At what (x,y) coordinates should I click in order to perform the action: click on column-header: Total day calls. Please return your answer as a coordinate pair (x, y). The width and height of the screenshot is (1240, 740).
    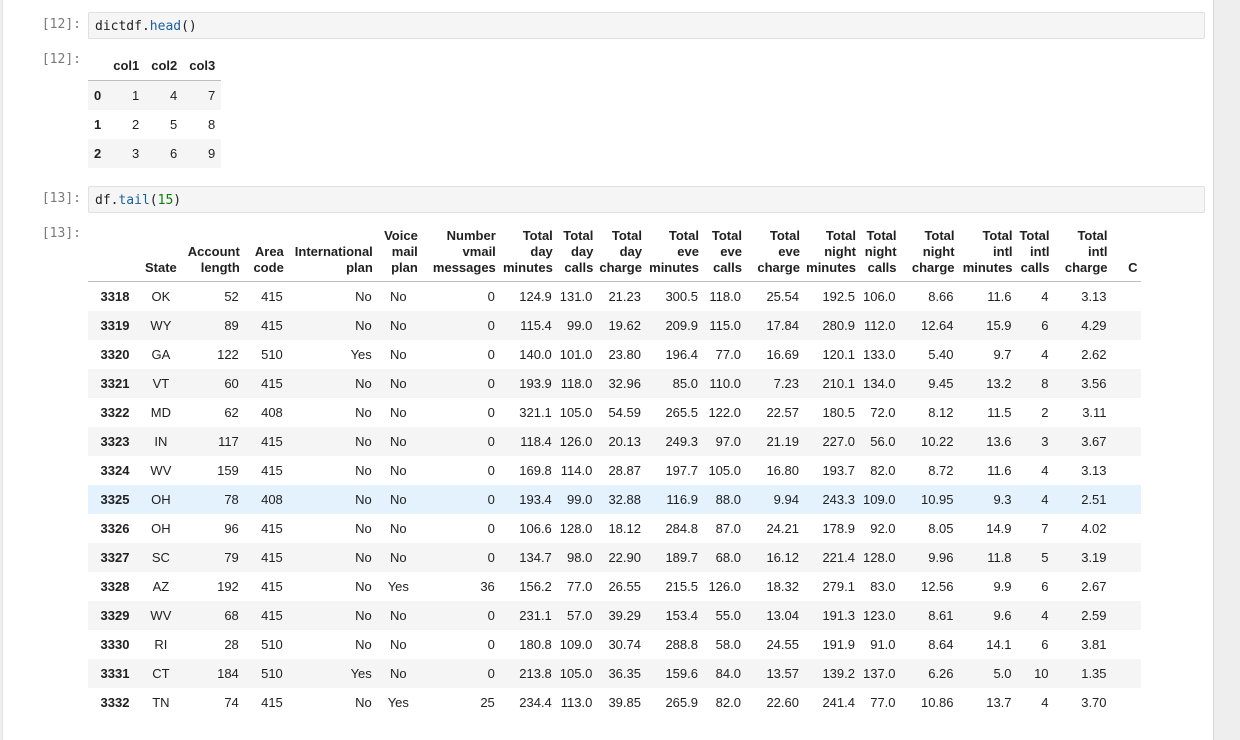
    Looking at the image, I should click on (576, 254).